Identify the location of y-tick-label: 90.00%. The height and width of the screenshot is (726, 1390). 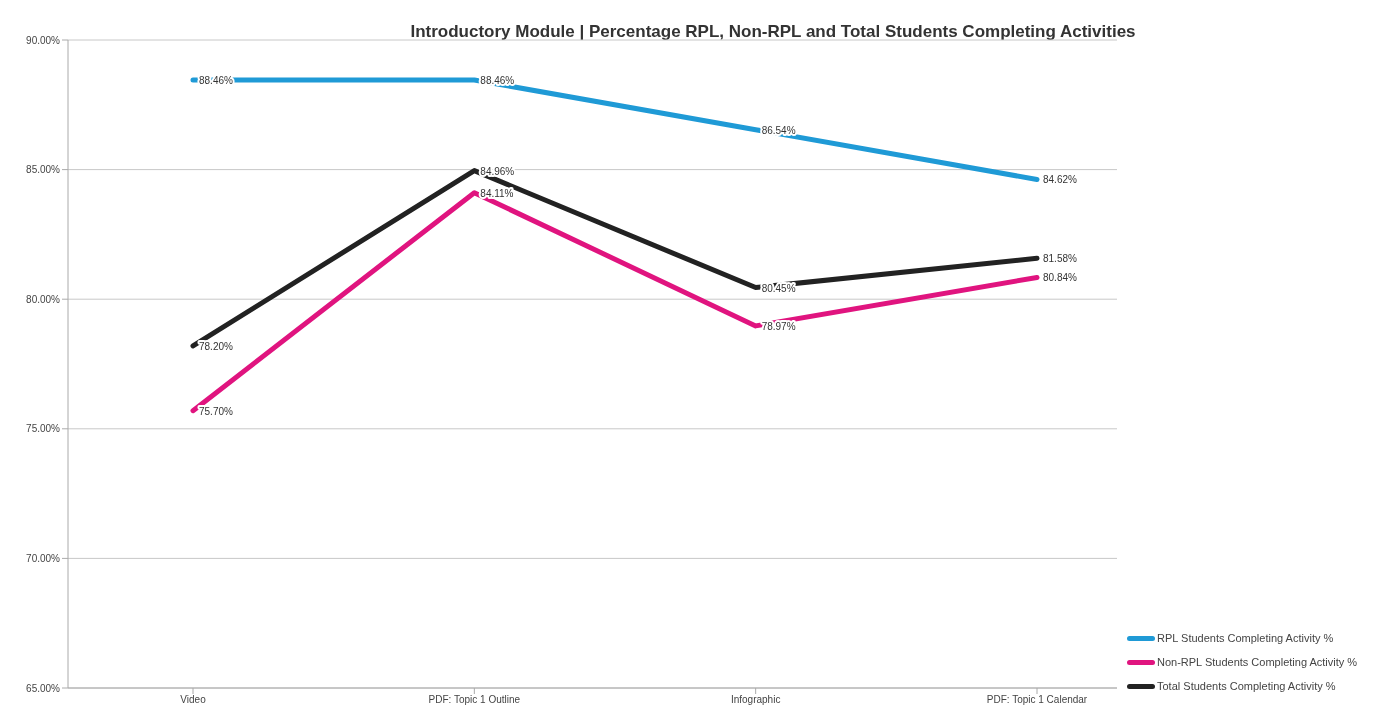
(43, 40).